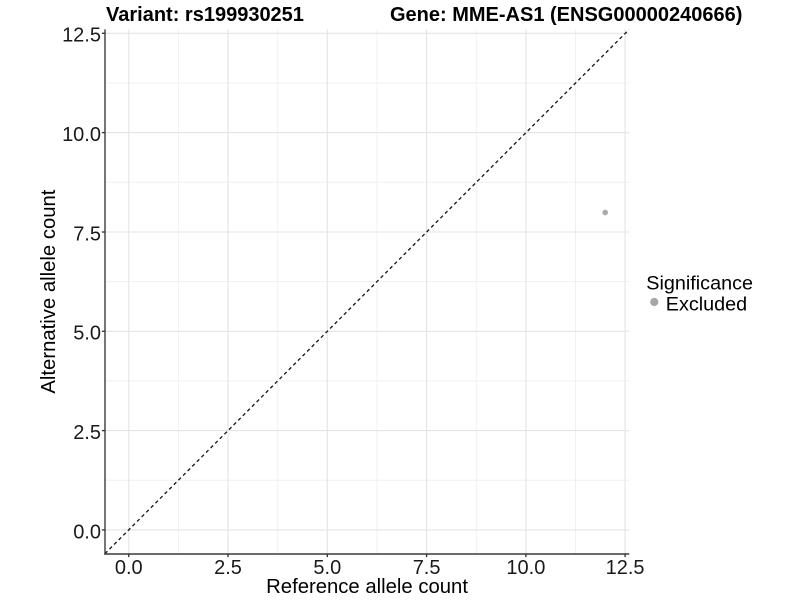  What do you see at coordinates (49, 291) in the screenshot?
I see `svg-text: Alternative allele count` at bounding box center [49, 291].